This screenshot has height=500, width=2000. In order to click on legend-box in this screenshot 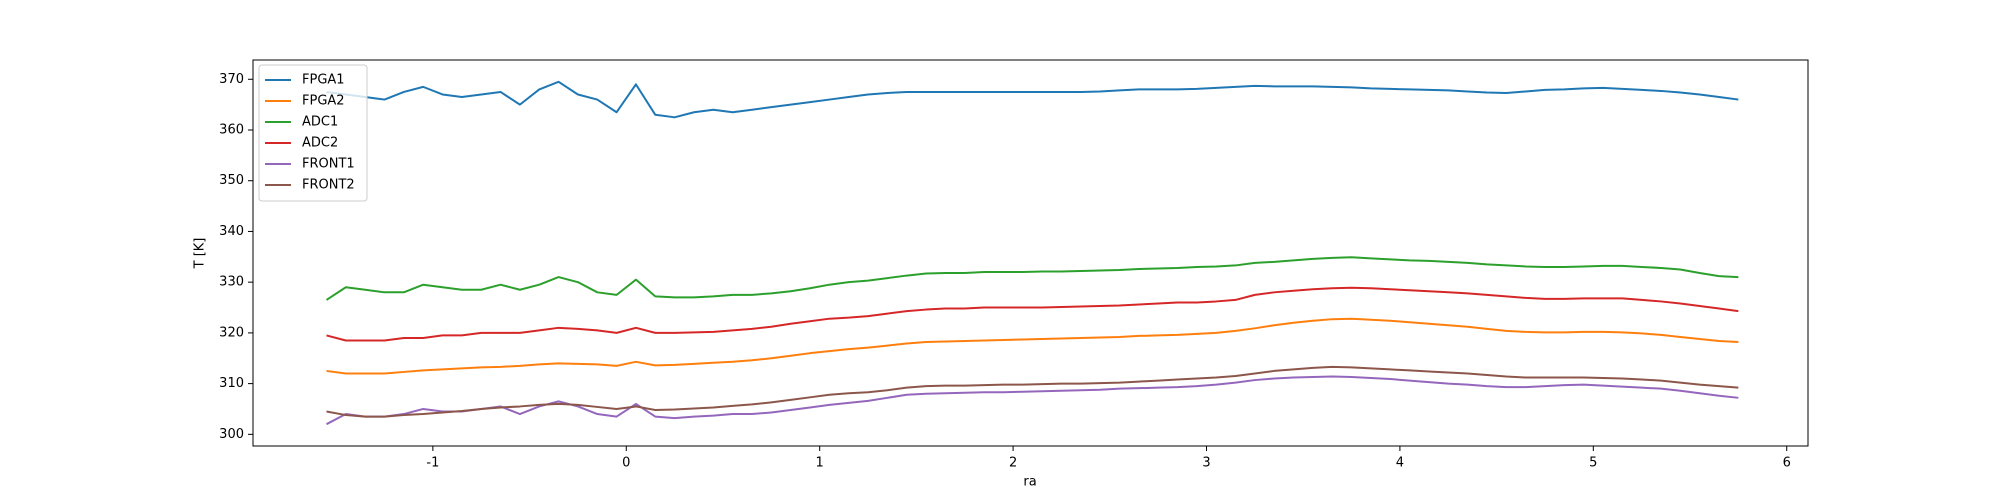, I will do `click(313, 133)`.